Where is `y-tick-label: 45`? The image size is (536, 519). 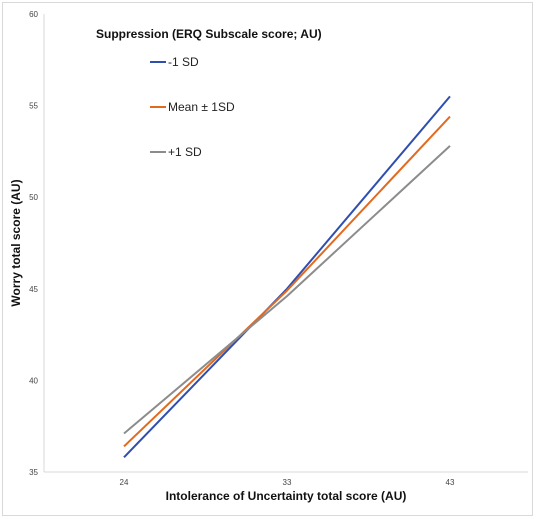 y-tick-label: 45 is located at coordinates (33, 289).